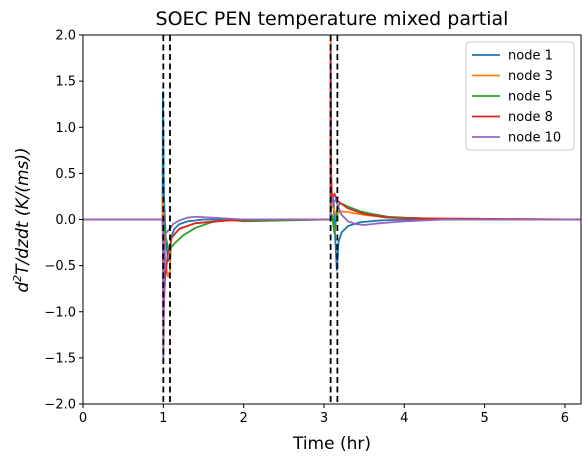 The width and height of the screenshot is (588, 462). Describe the element at coordinates (60, 358) in the screenshot. I see `y-tick-label: −1.5` at that location.